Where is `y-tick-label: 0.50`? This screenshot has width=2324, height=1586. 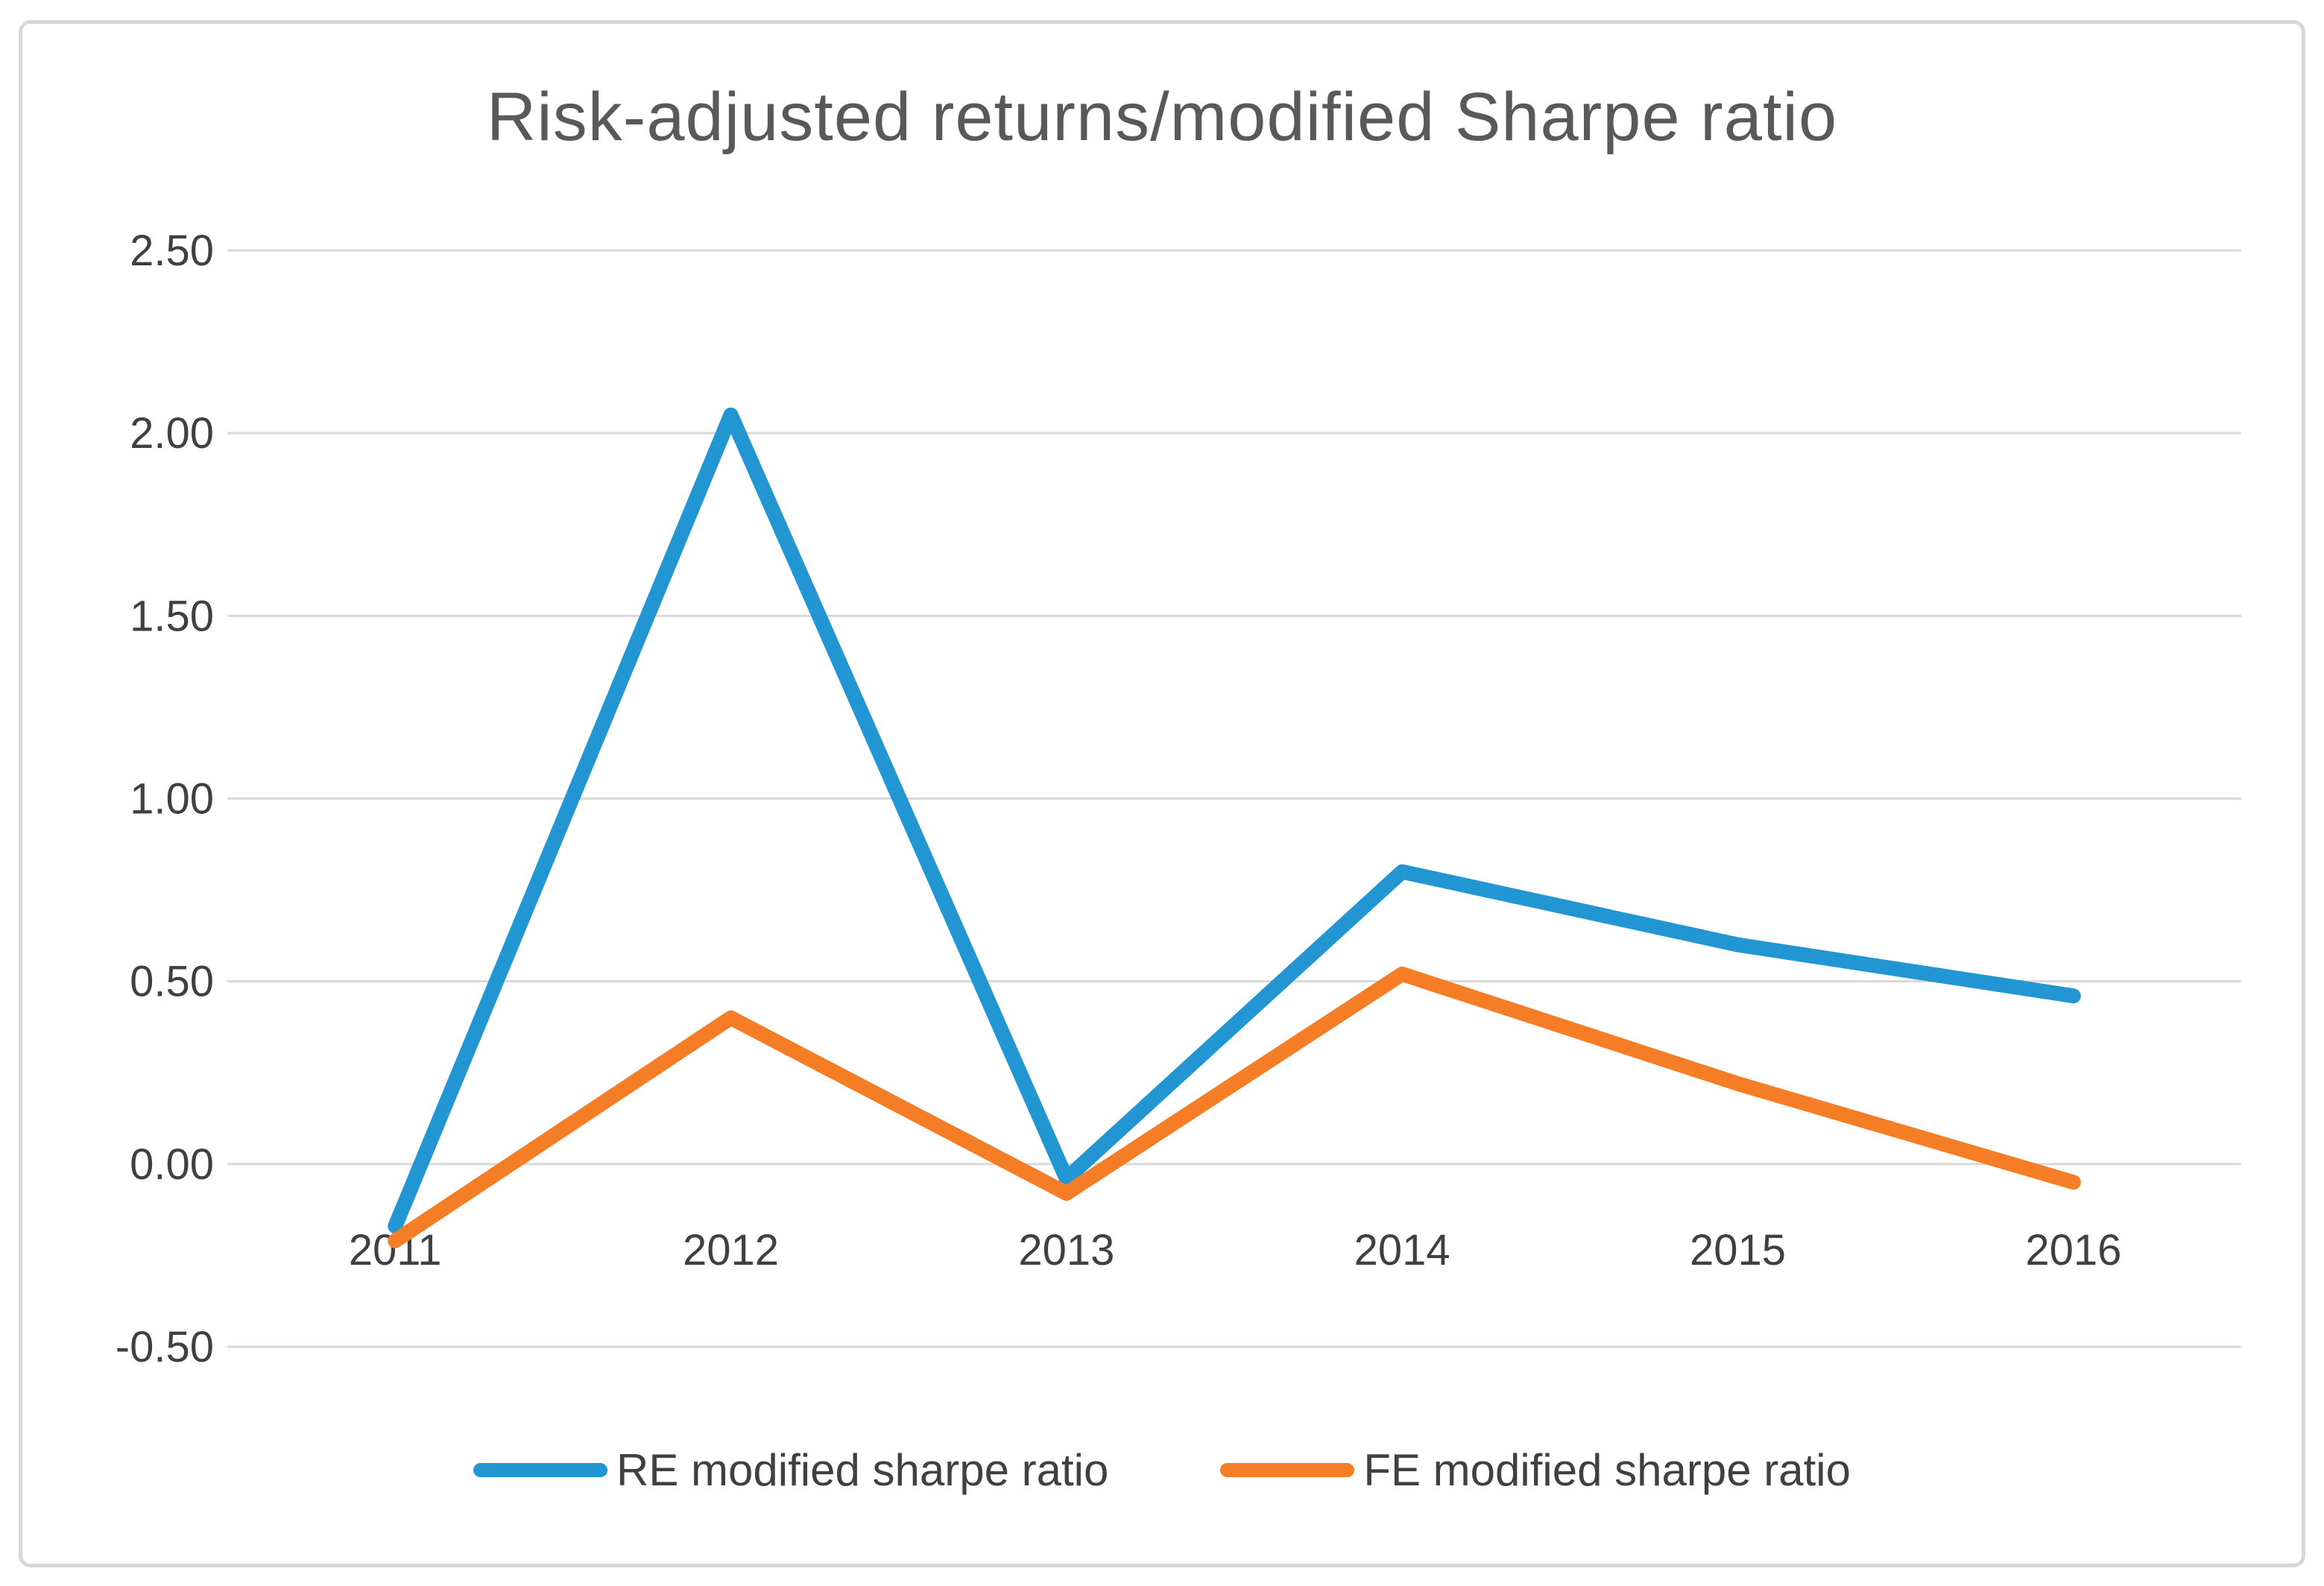
y-tick-label: 0.50 is located at coordinates (172, 982).